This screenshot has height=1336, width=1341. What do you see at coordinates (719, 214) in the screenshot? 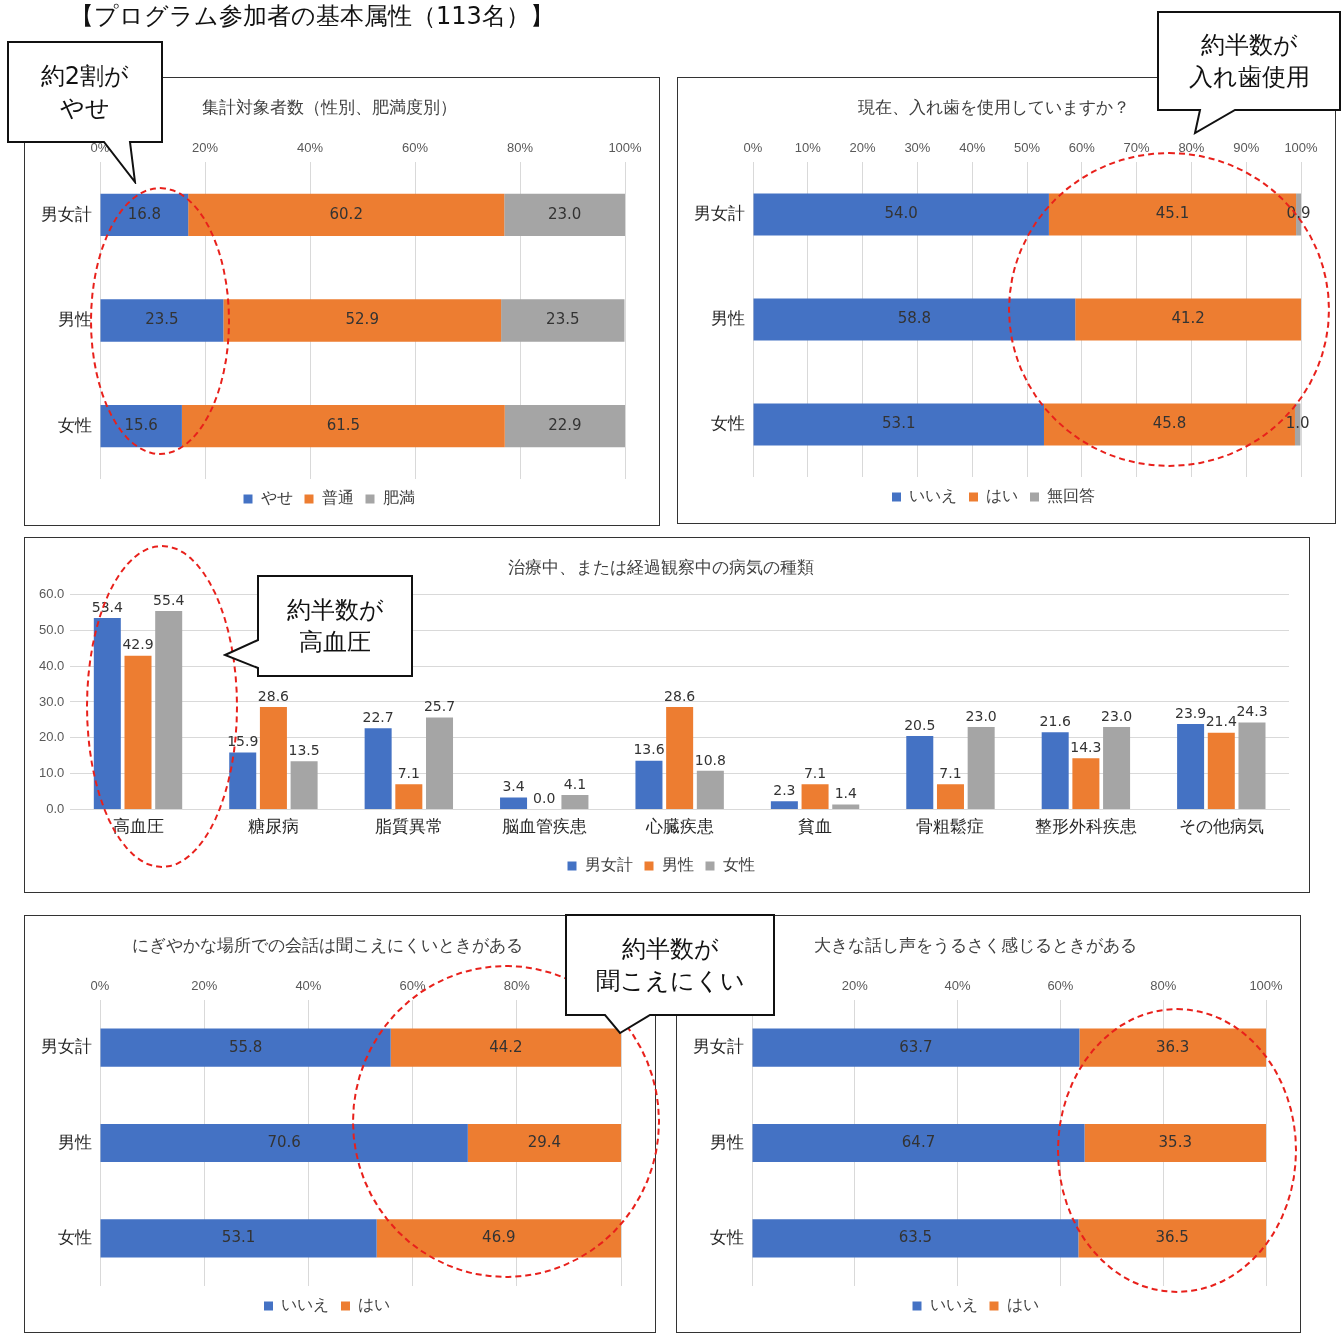
I see `y-tick-label: 男女計` at bounding box center [719, 214].